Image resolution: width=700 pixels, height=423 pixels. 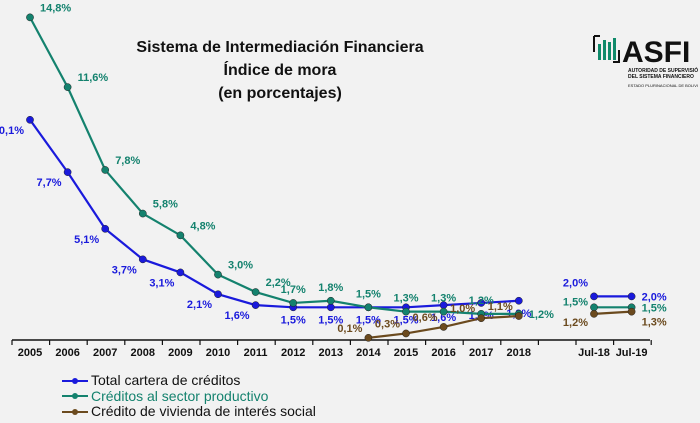 What do you see at coordinates (406, 353) in the screenshot?
I see `x-tick-label: 2015` at bounding box center [406, 353].